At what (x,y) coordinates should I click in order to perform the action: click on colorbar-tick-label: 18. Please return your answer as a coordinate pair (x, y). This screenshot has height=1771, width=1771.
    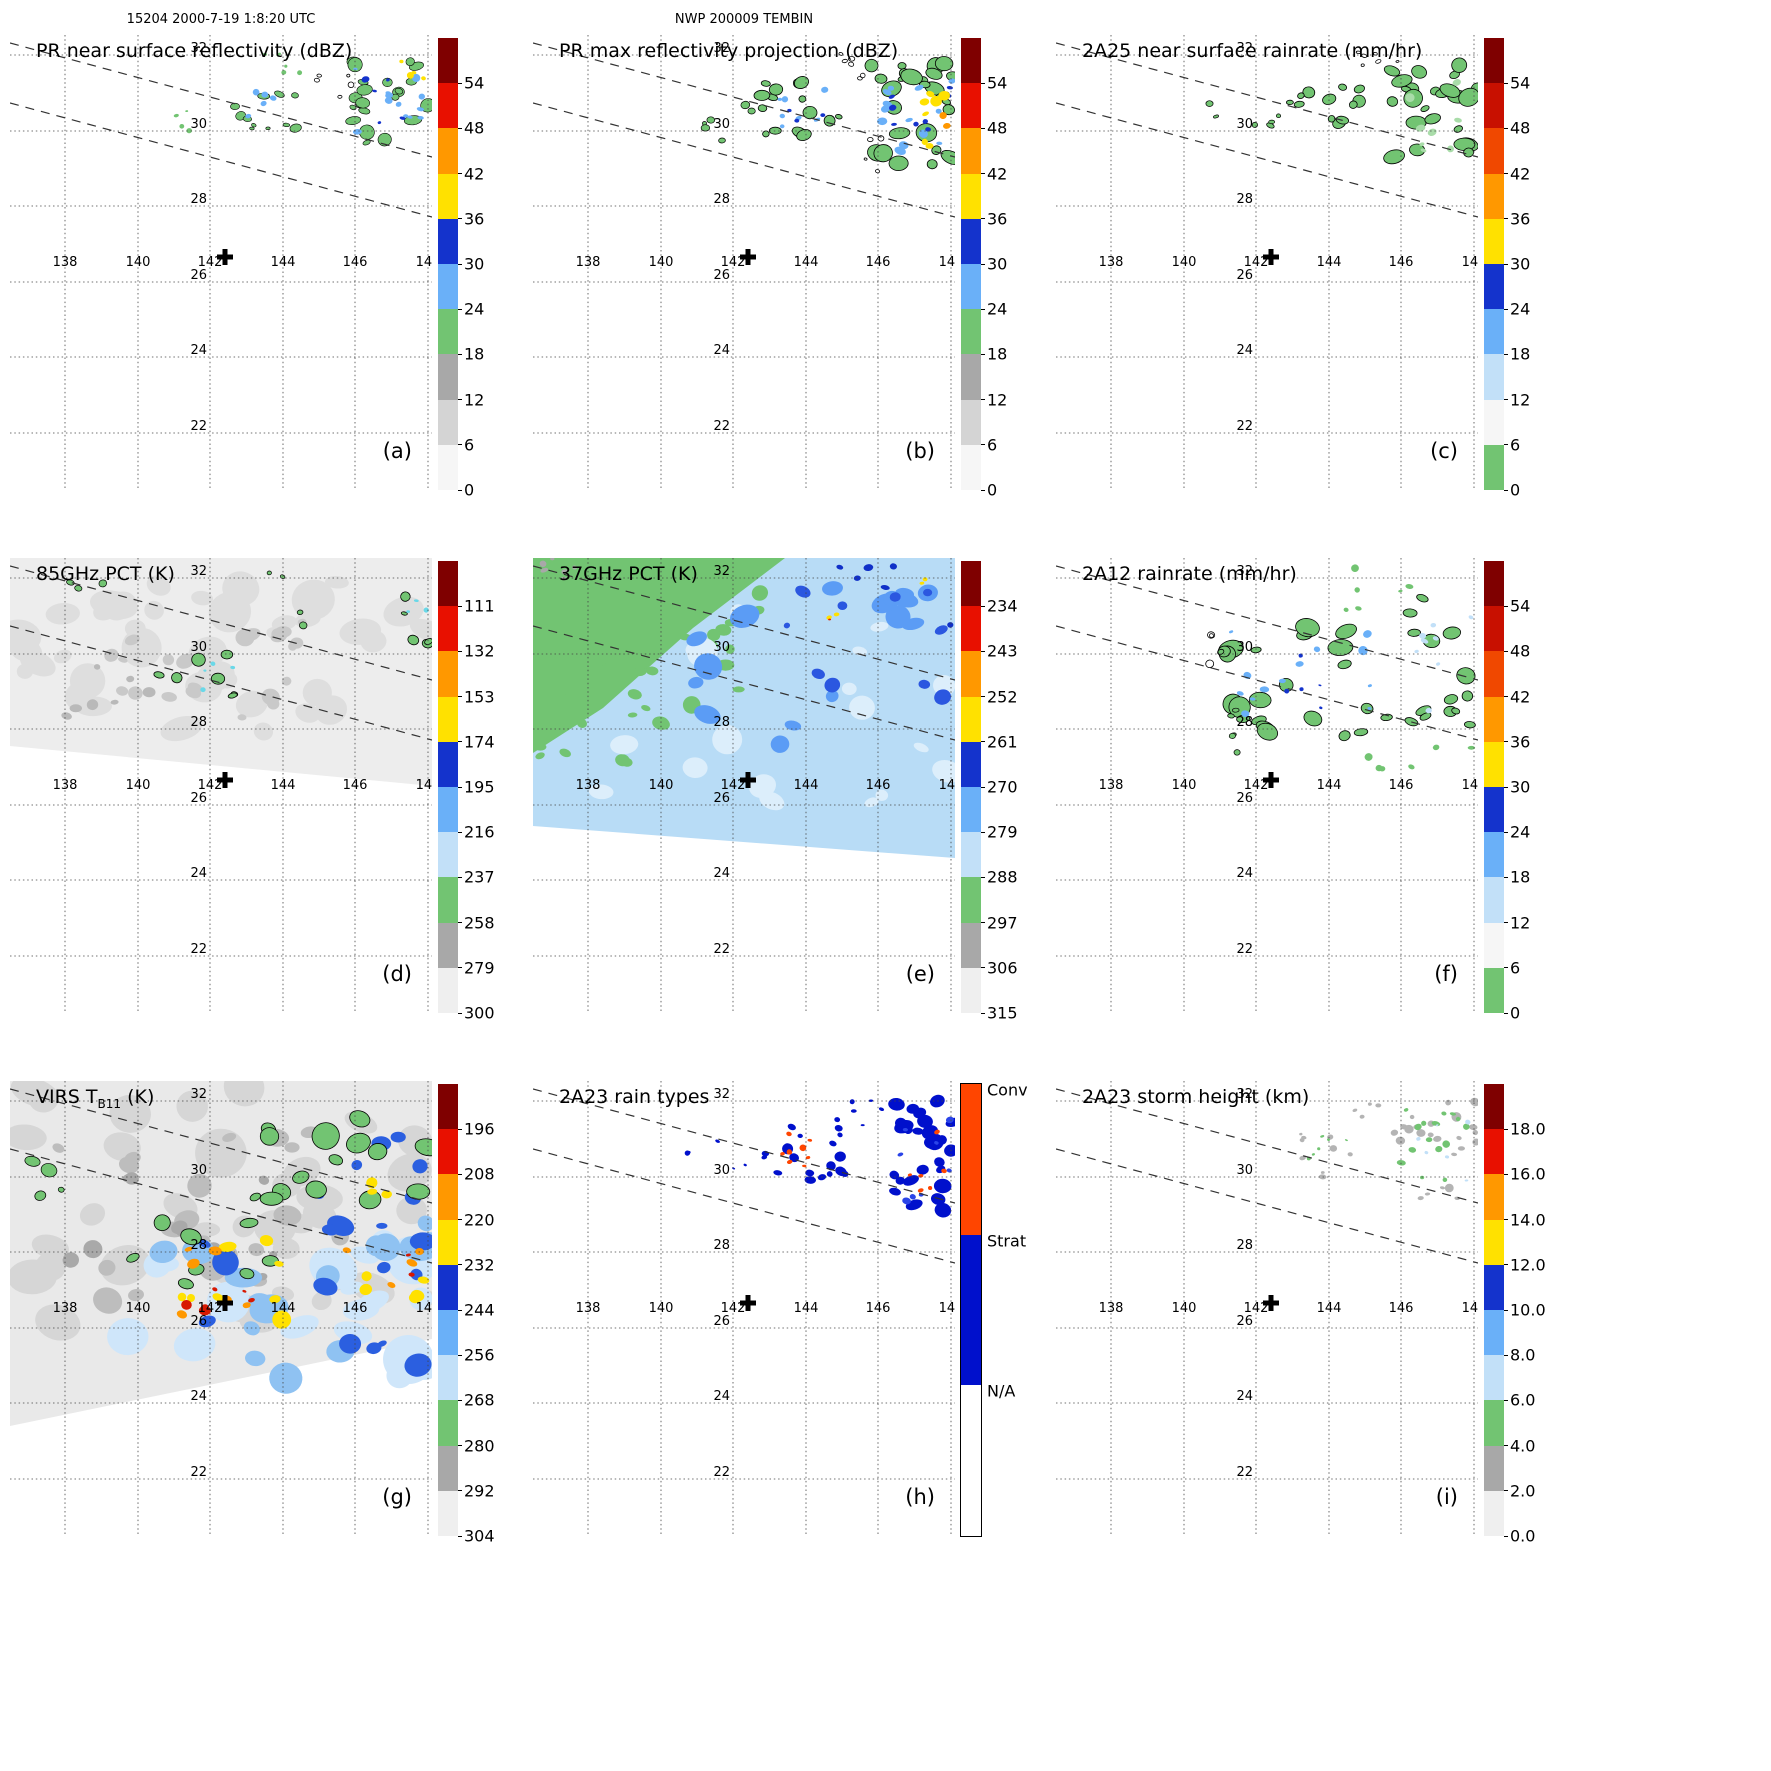
    Looking at the image, I should click on (1520, 354).